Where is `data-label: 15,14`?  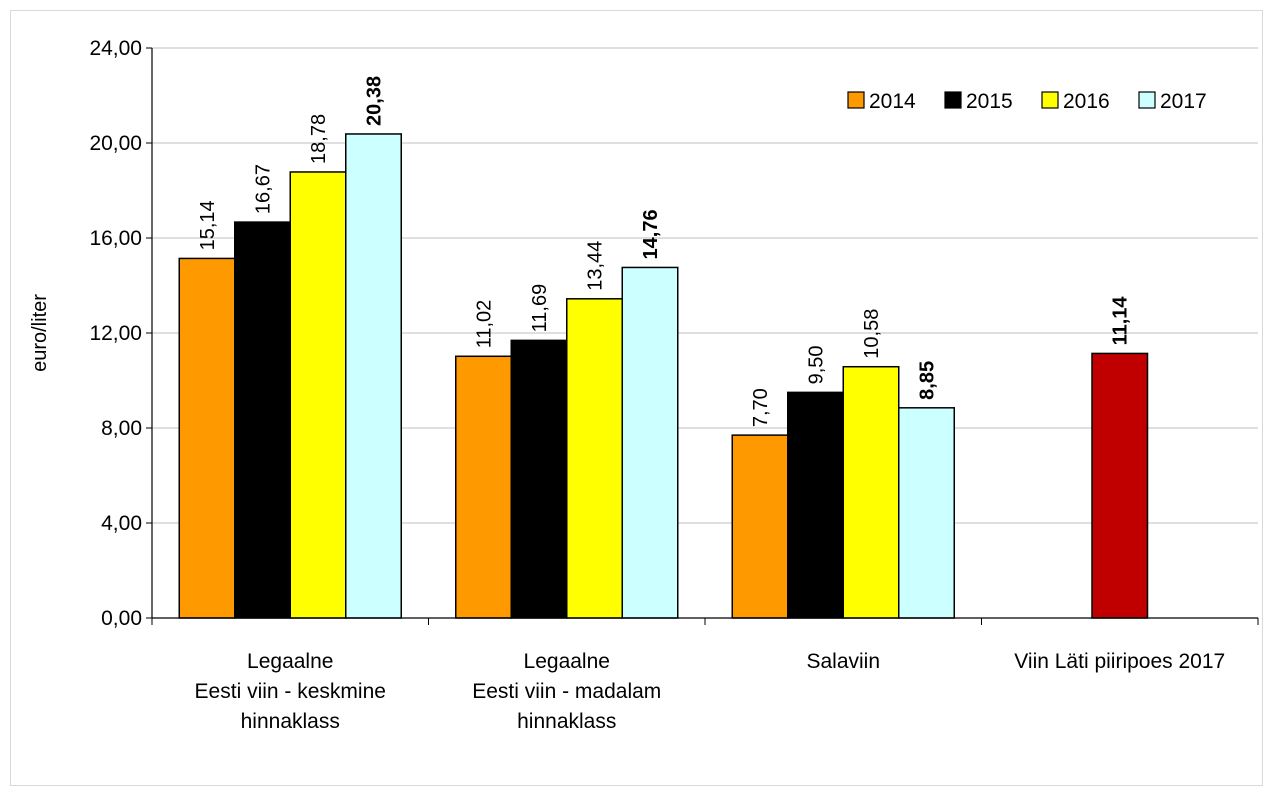
data-label: 15,14 is located at coordinates (208, 225).